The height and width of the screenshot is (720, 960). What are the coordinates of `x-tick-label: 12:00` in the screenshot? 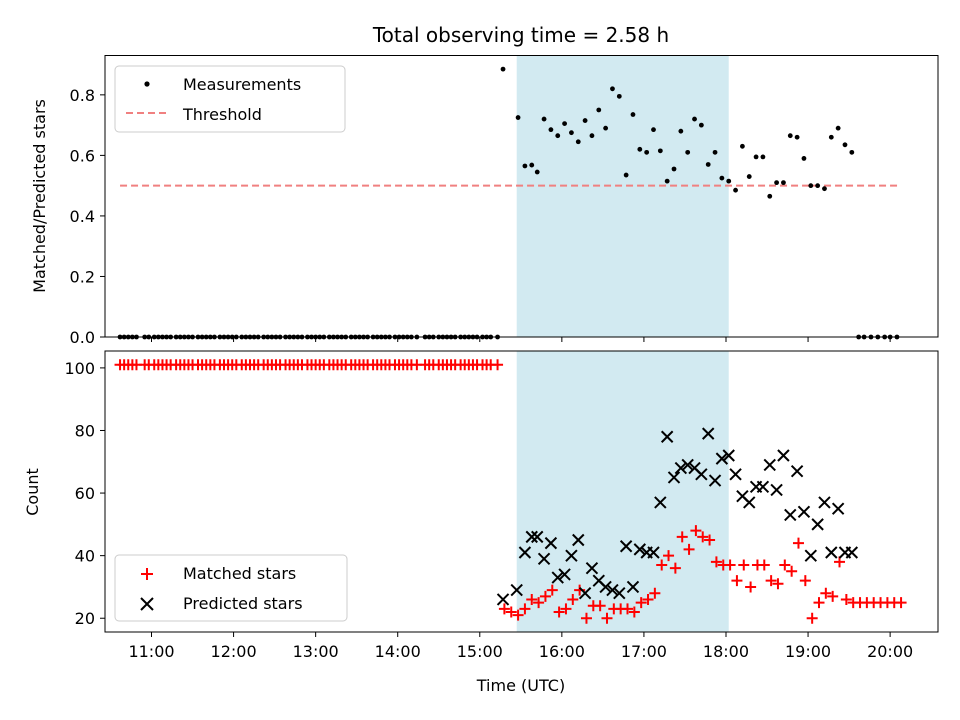 It's located at (234, 651).